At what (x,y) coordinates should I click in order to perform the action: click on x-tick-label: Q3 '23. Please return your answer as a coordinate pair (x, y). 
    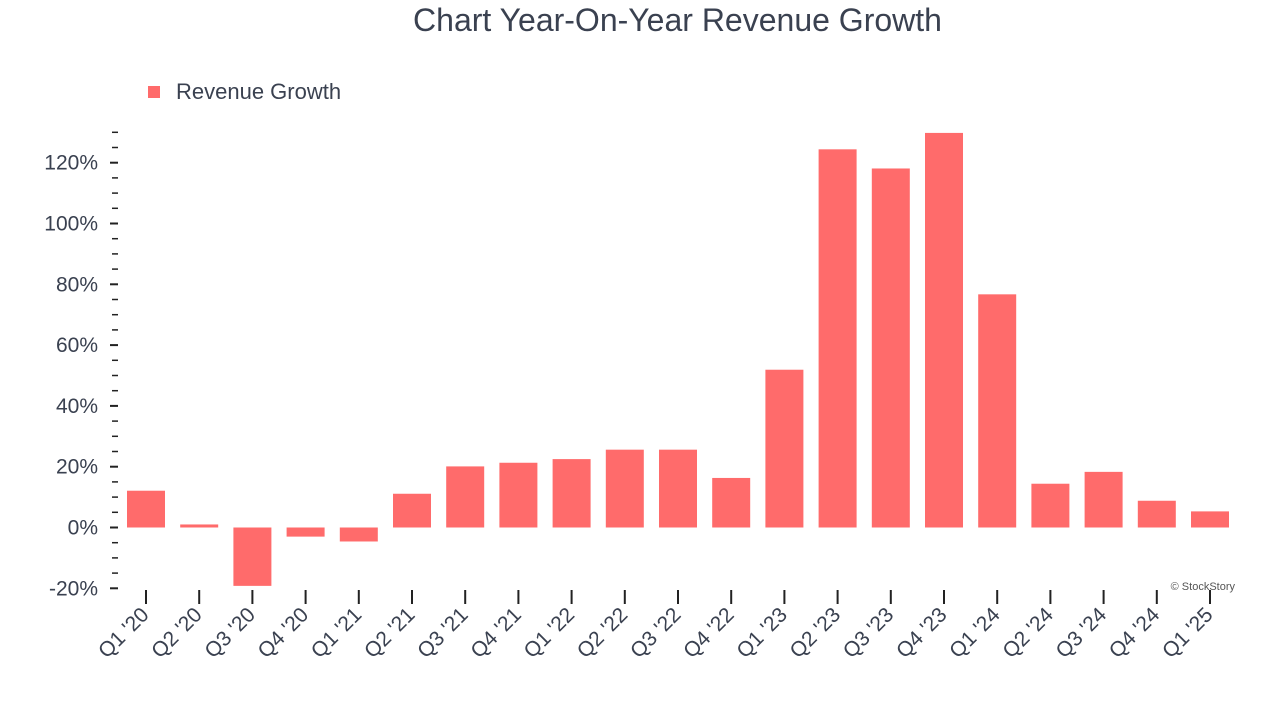
    Looking at the image, I should click on (869, 633).